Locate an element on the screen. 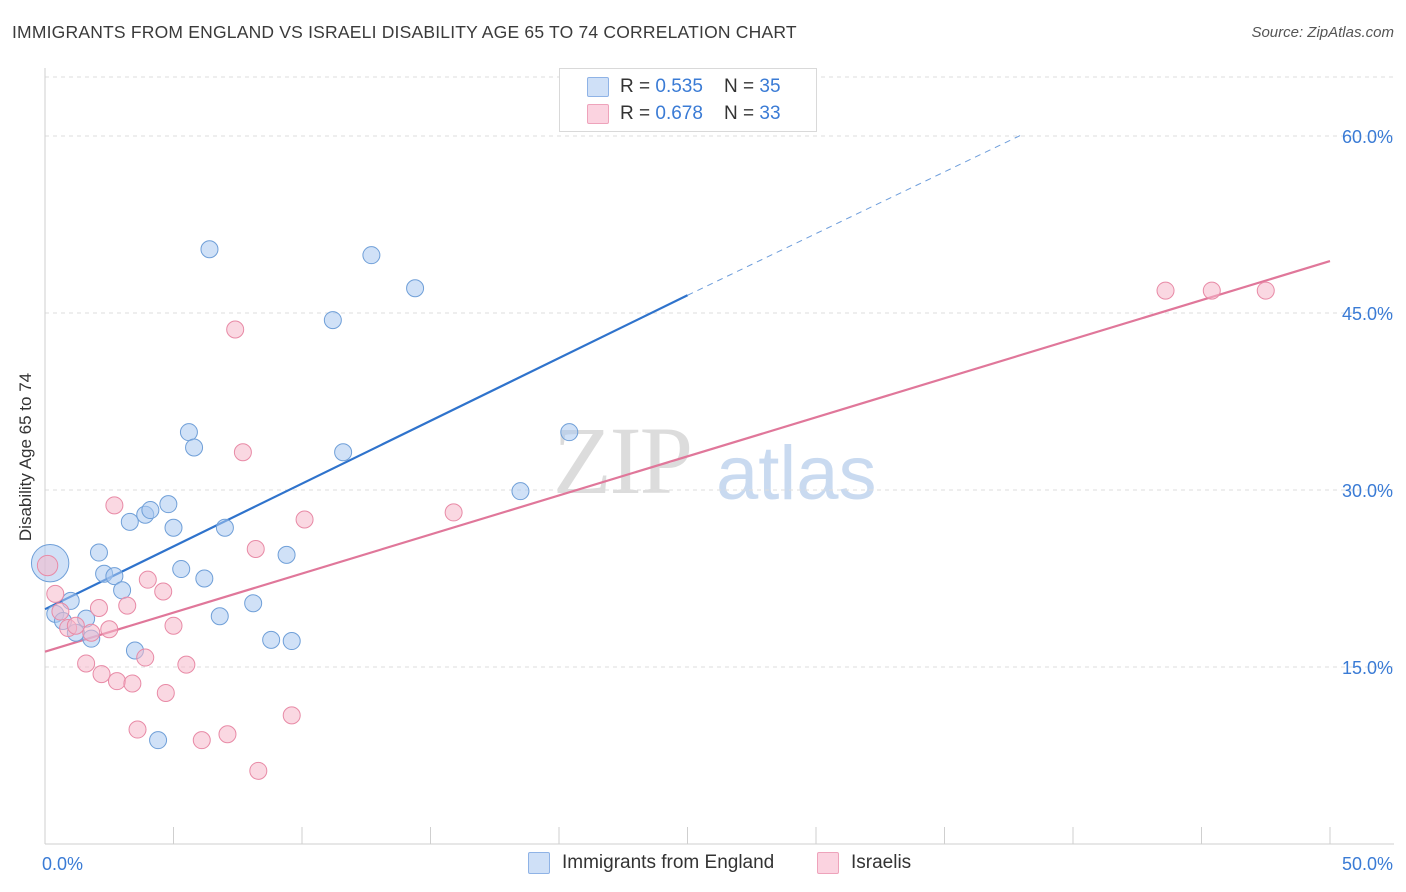 The image size is (1406, 892). y-tick-label: 30.0% is located at coordinates (1367, 491).